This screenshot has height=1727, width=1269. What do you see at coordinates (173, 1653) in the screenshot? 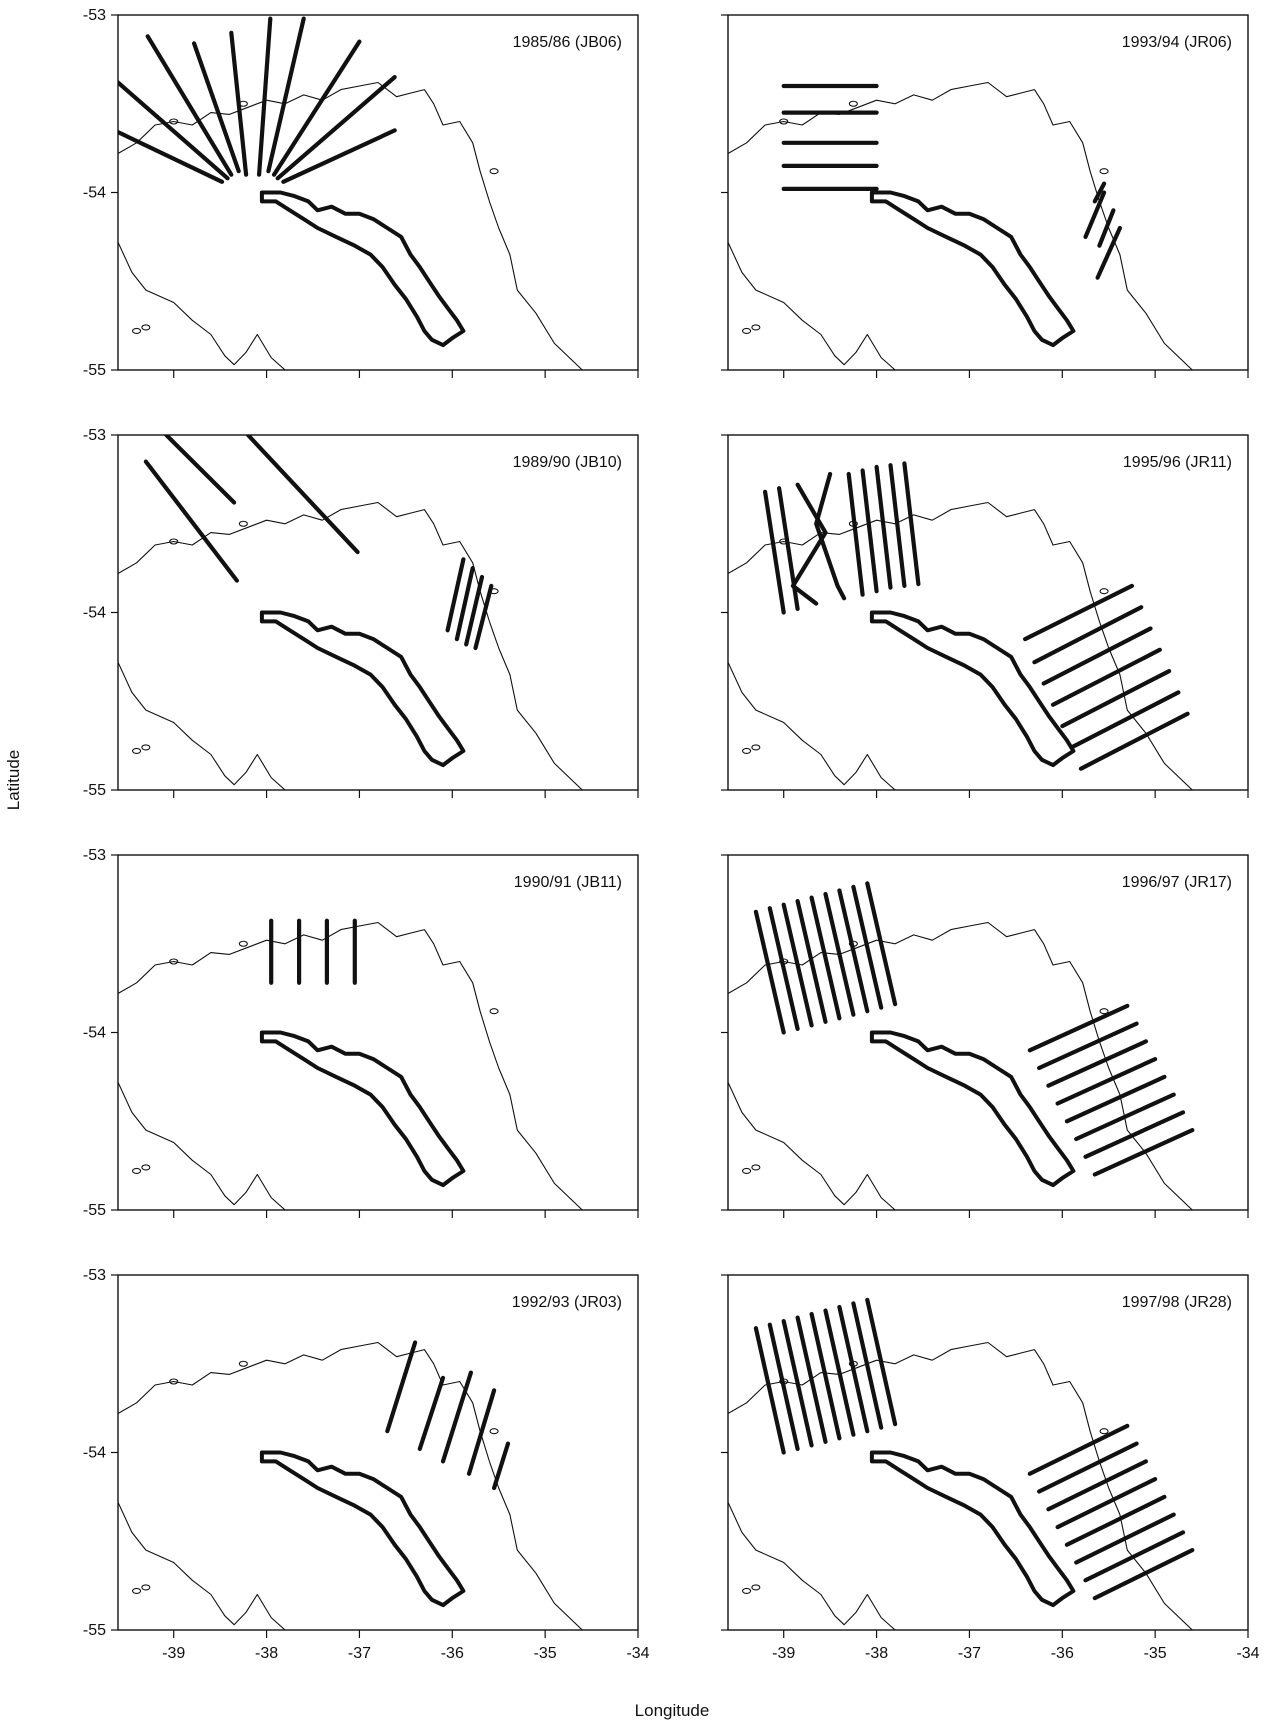
I see `x-tick-label: -39` at bounding box center [173, 1653].